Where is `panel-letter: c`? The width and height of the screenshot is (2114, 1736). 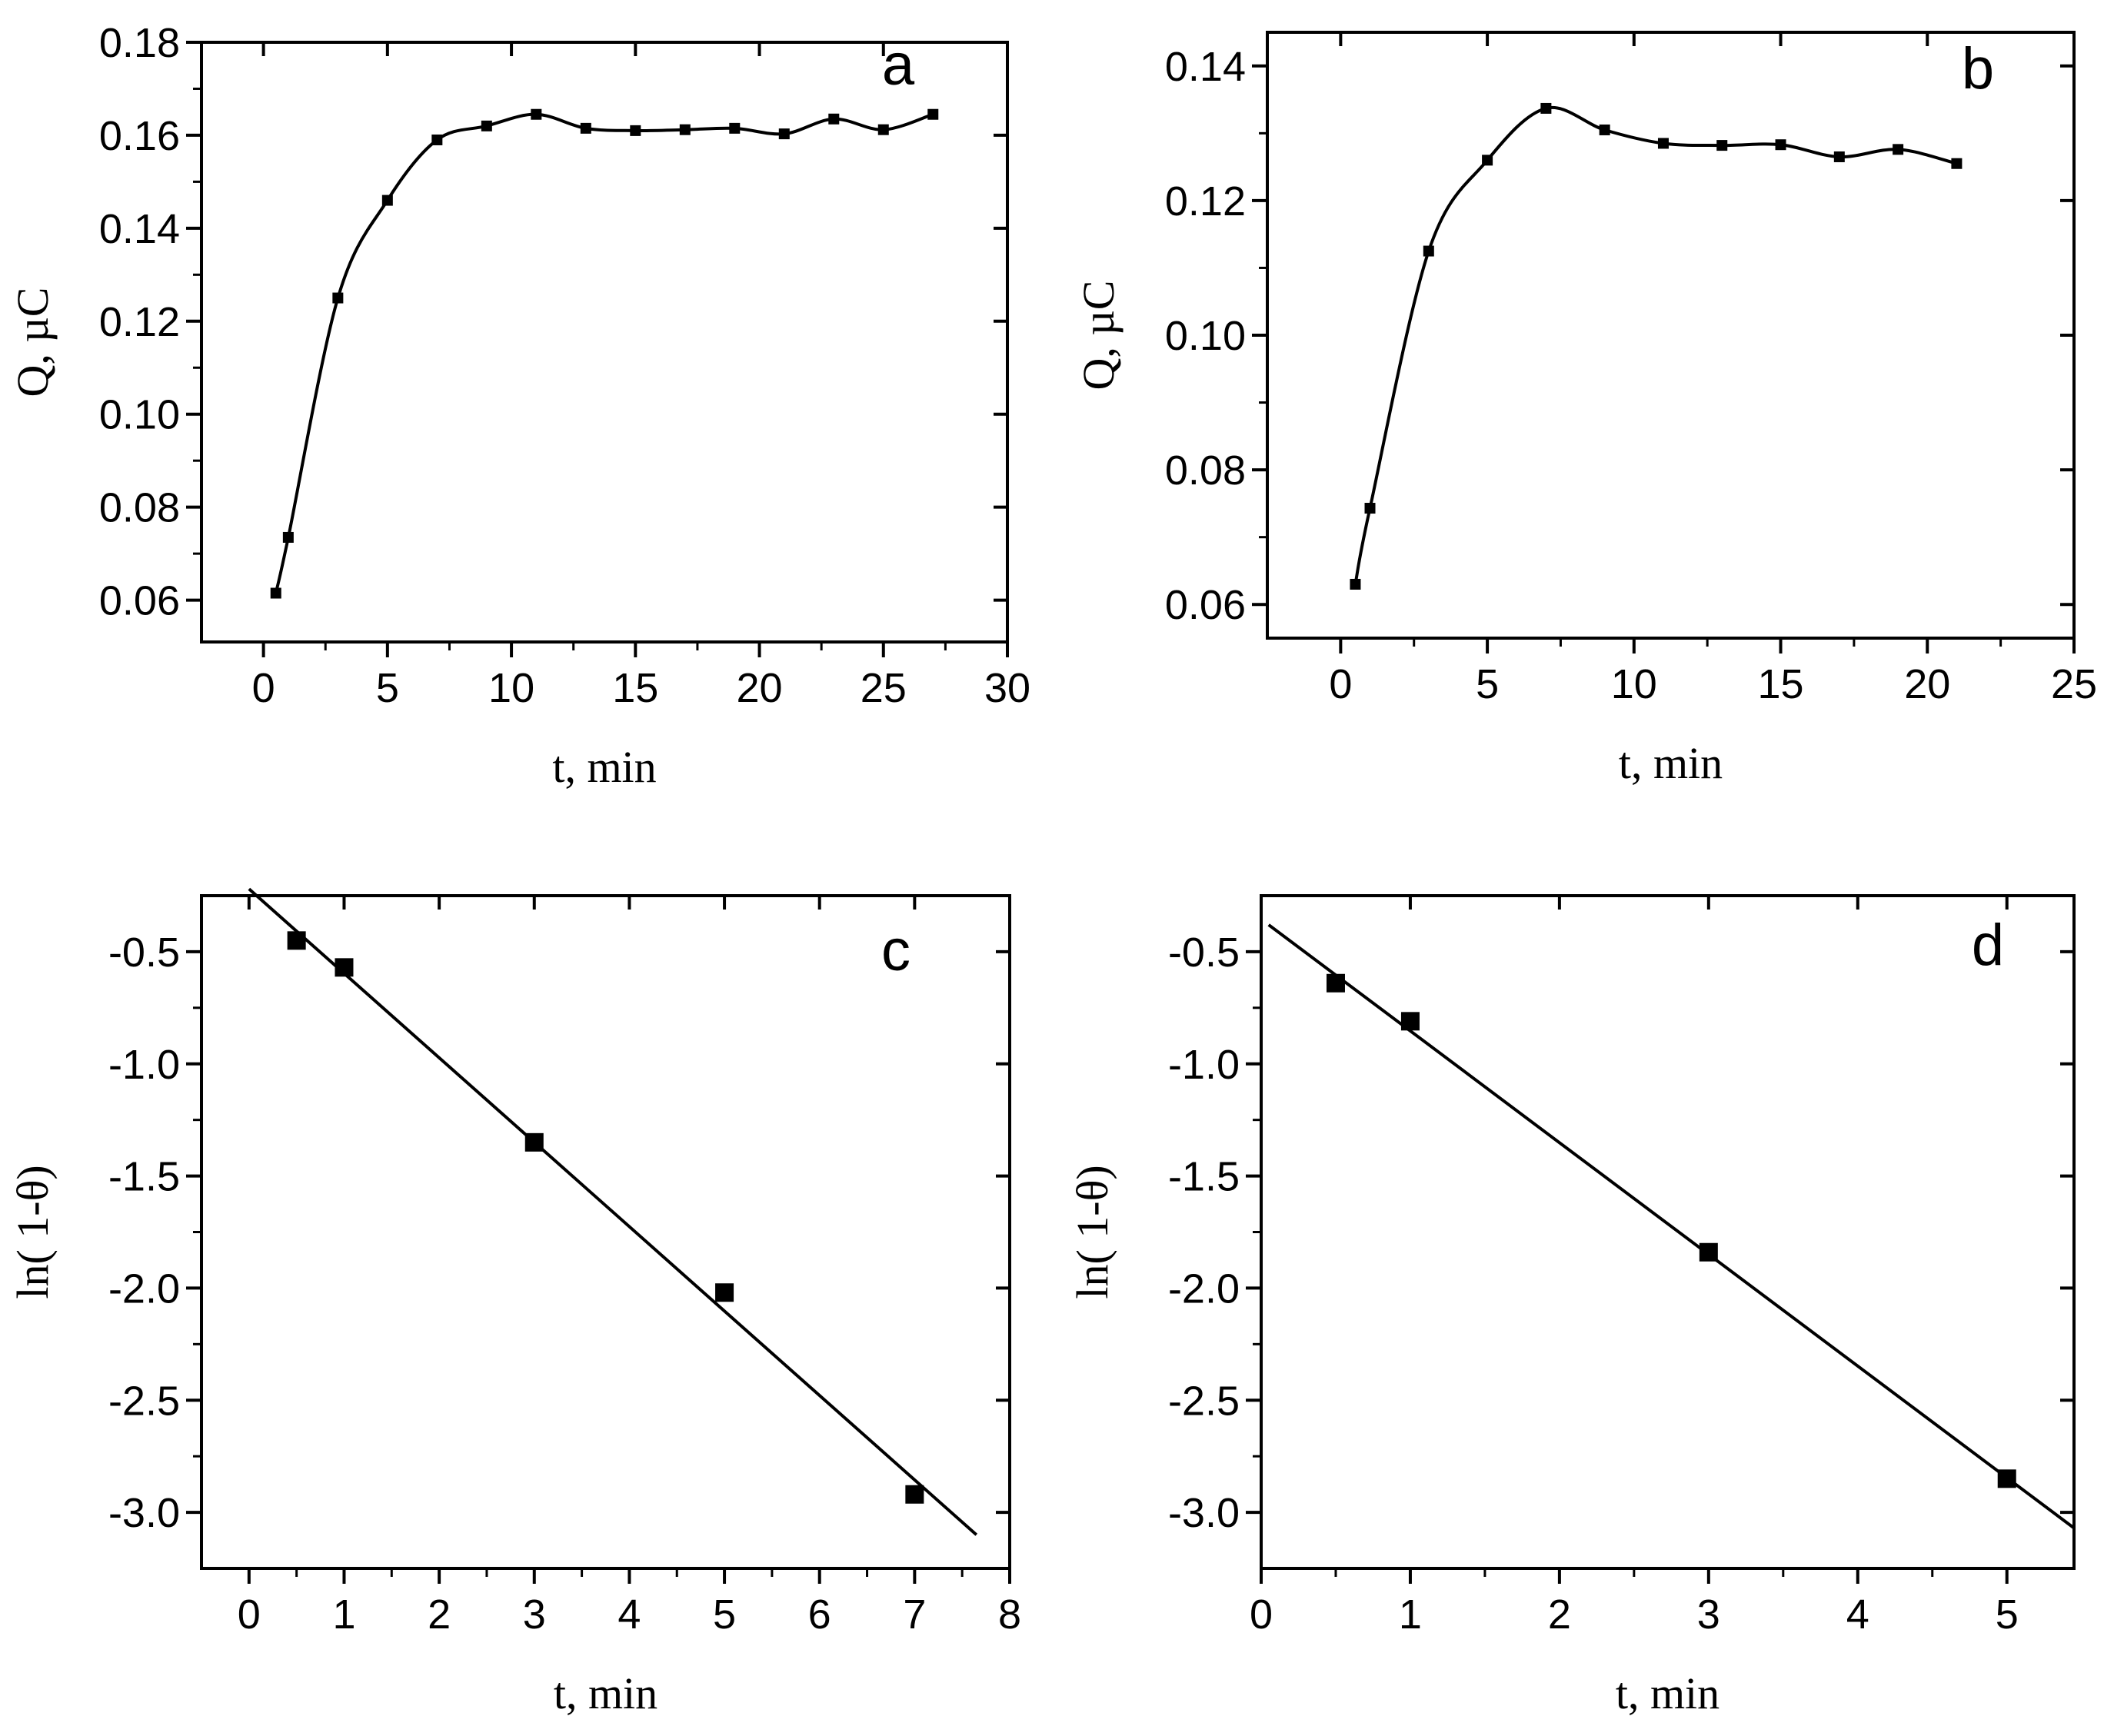
panel-letter: c is located at coordinates (896, 950).